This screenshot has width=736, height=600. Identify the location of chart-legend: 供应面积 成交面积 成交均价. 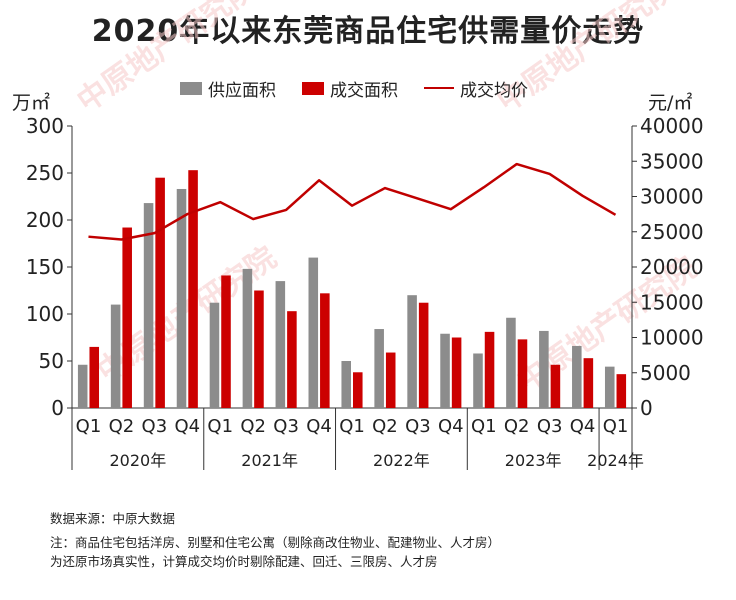
(367, 88).